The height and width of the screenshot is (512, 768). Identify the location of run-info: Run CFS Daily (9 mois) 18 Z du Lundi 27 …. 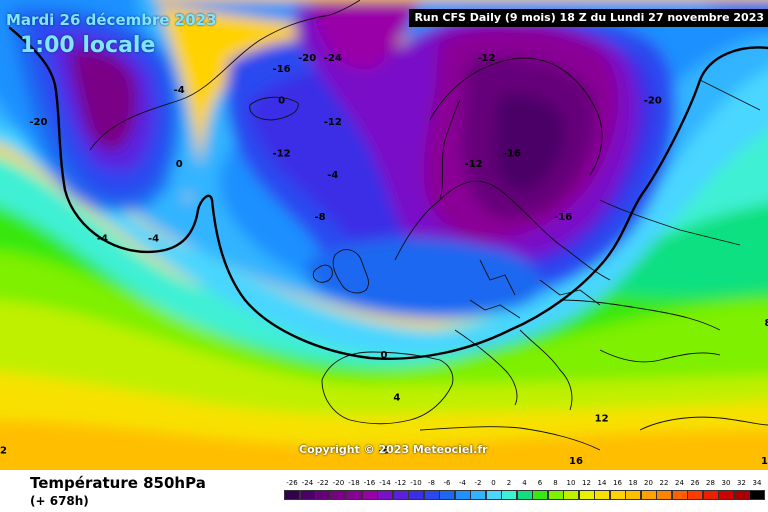
(588, 18).